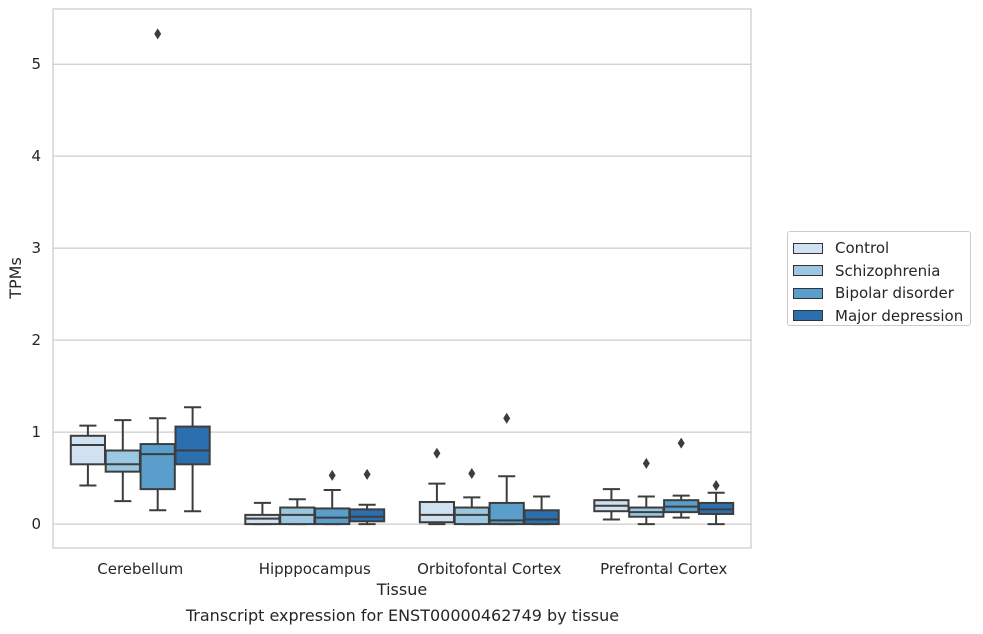  I want to click on legend-swatch-schizophrenia, so click(808, 271).